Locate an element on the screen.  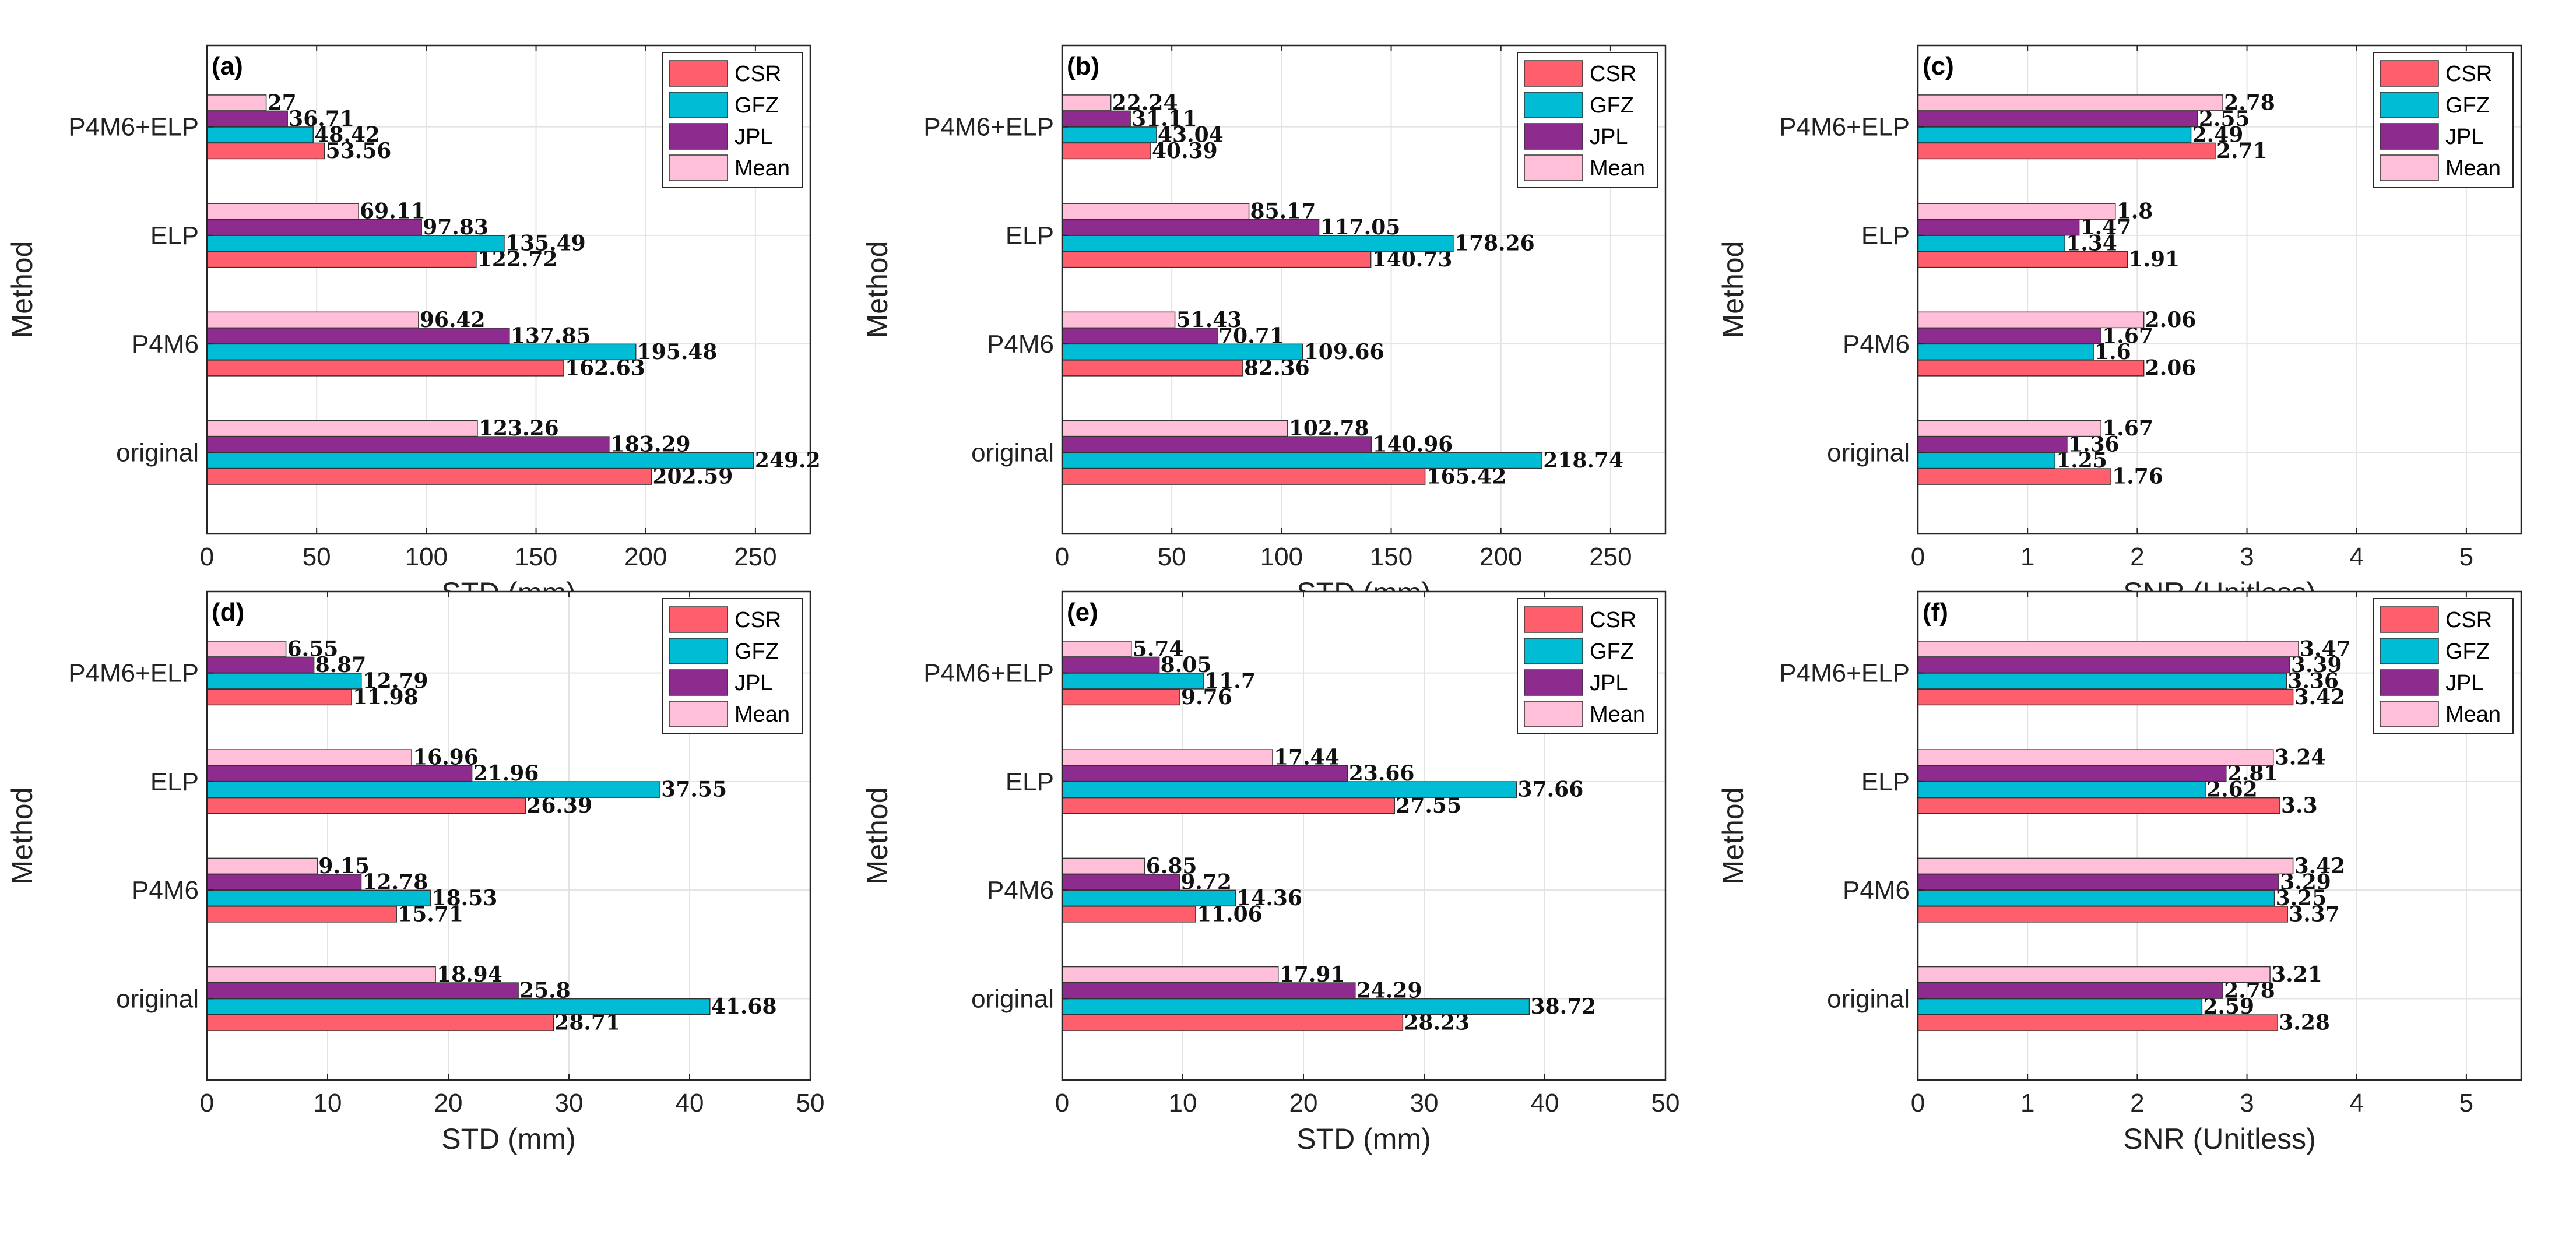
bar-value-label: 96.42 is located at coordinates (453, 320).